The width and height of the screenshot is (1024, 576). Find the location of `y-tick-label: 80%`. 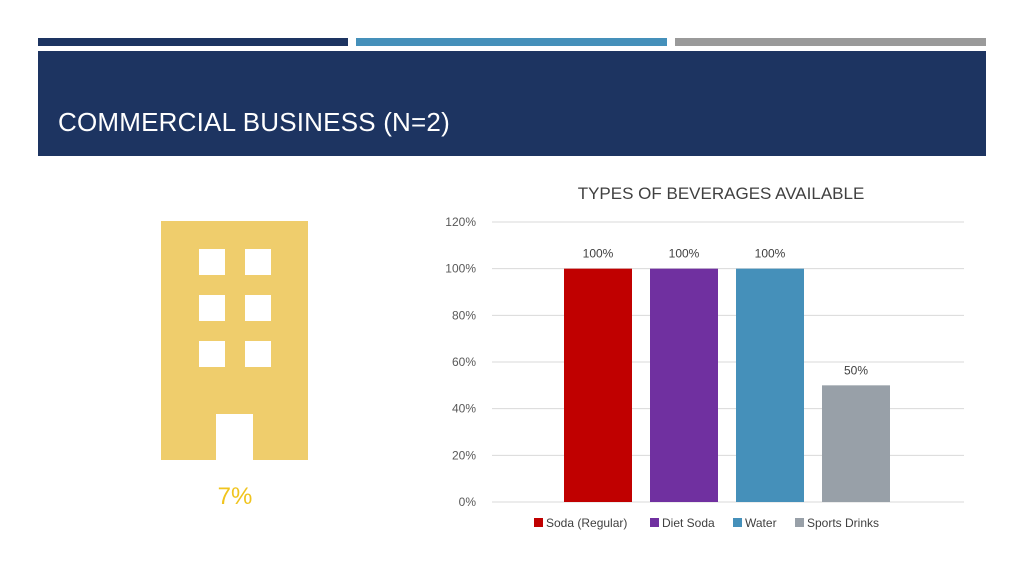

y-tick-label: 80% is located at coordinates (464, 315).